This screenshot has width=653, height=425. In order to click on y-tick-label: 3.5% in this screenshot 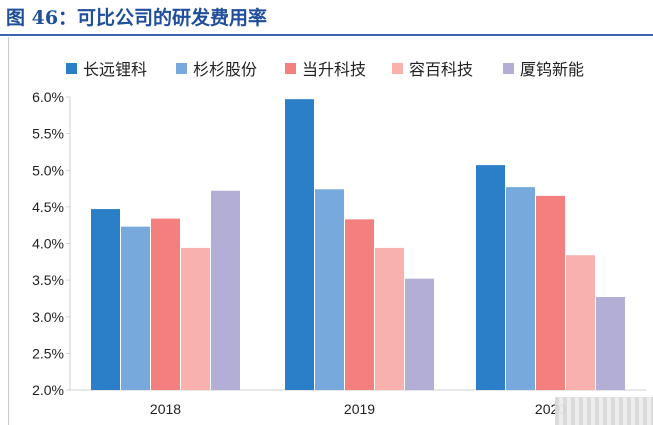, I will do `click(48, 280)`.